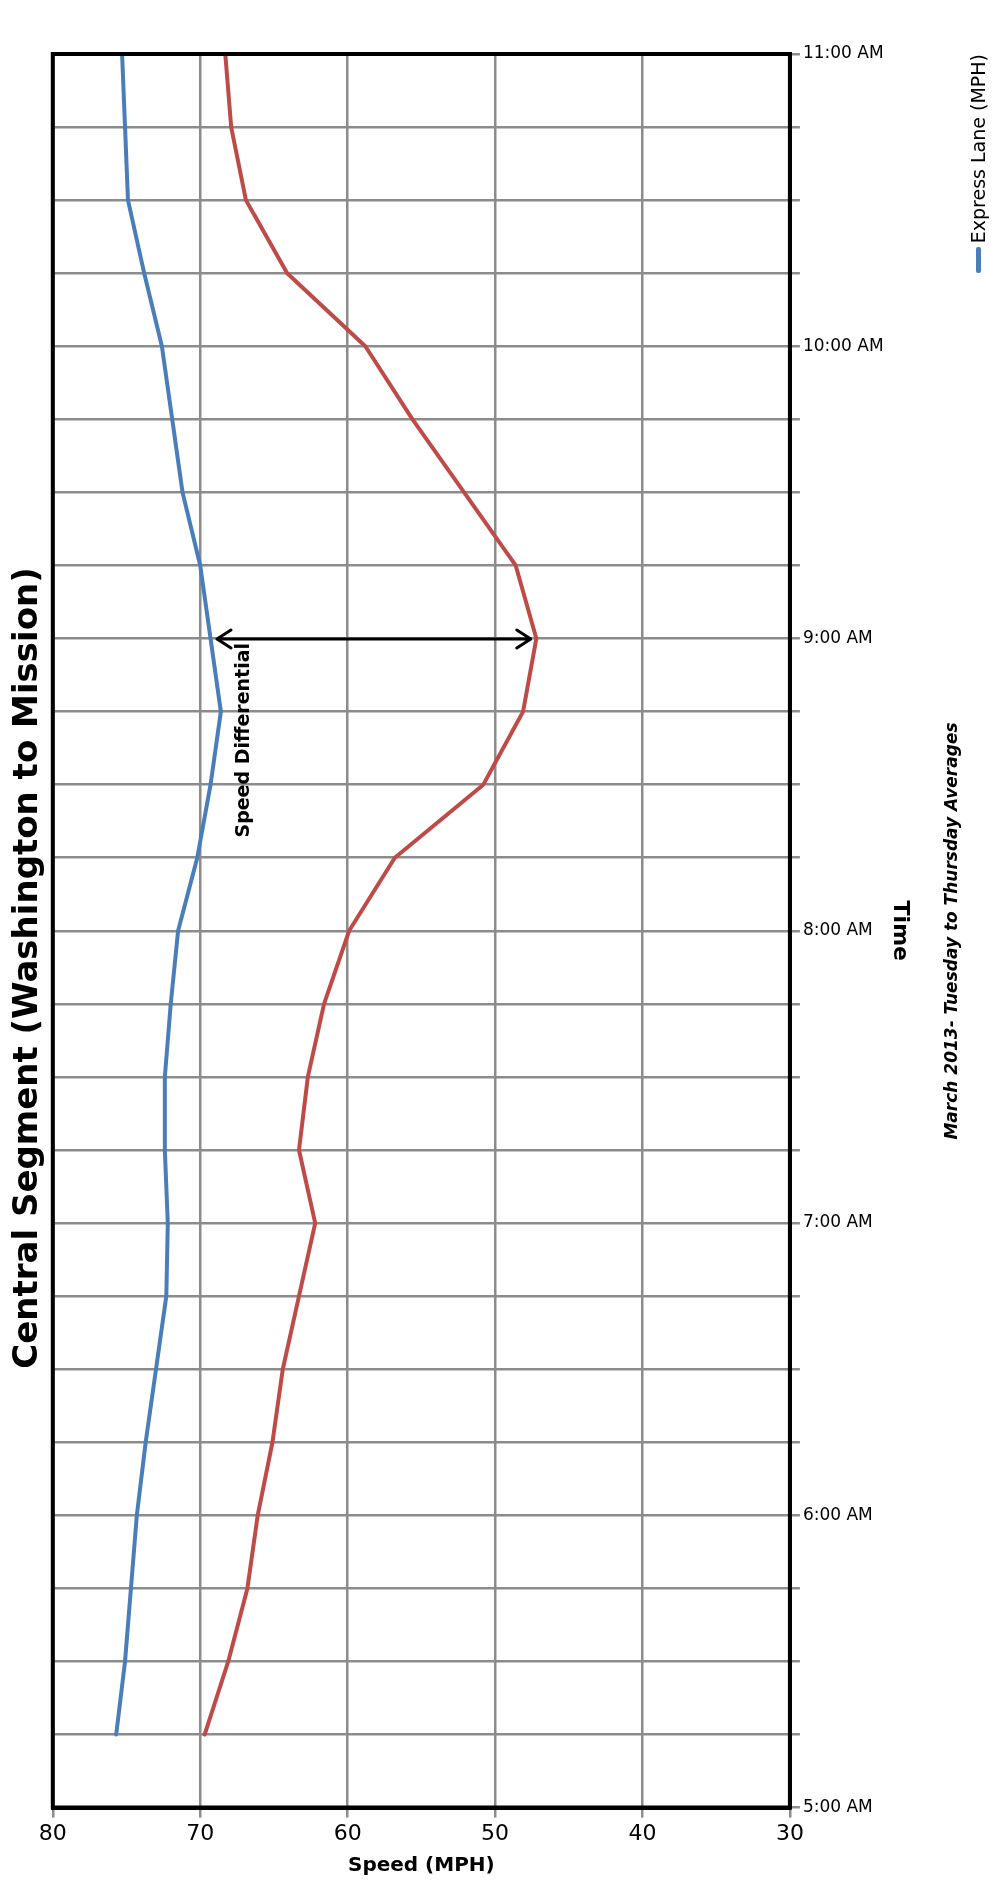 This screenshot has width=1003, height=1897. Describe the element at coordinates (25, 968) in the screenshot. I see `text: Central Segment (Washington to Mission)` at that location.